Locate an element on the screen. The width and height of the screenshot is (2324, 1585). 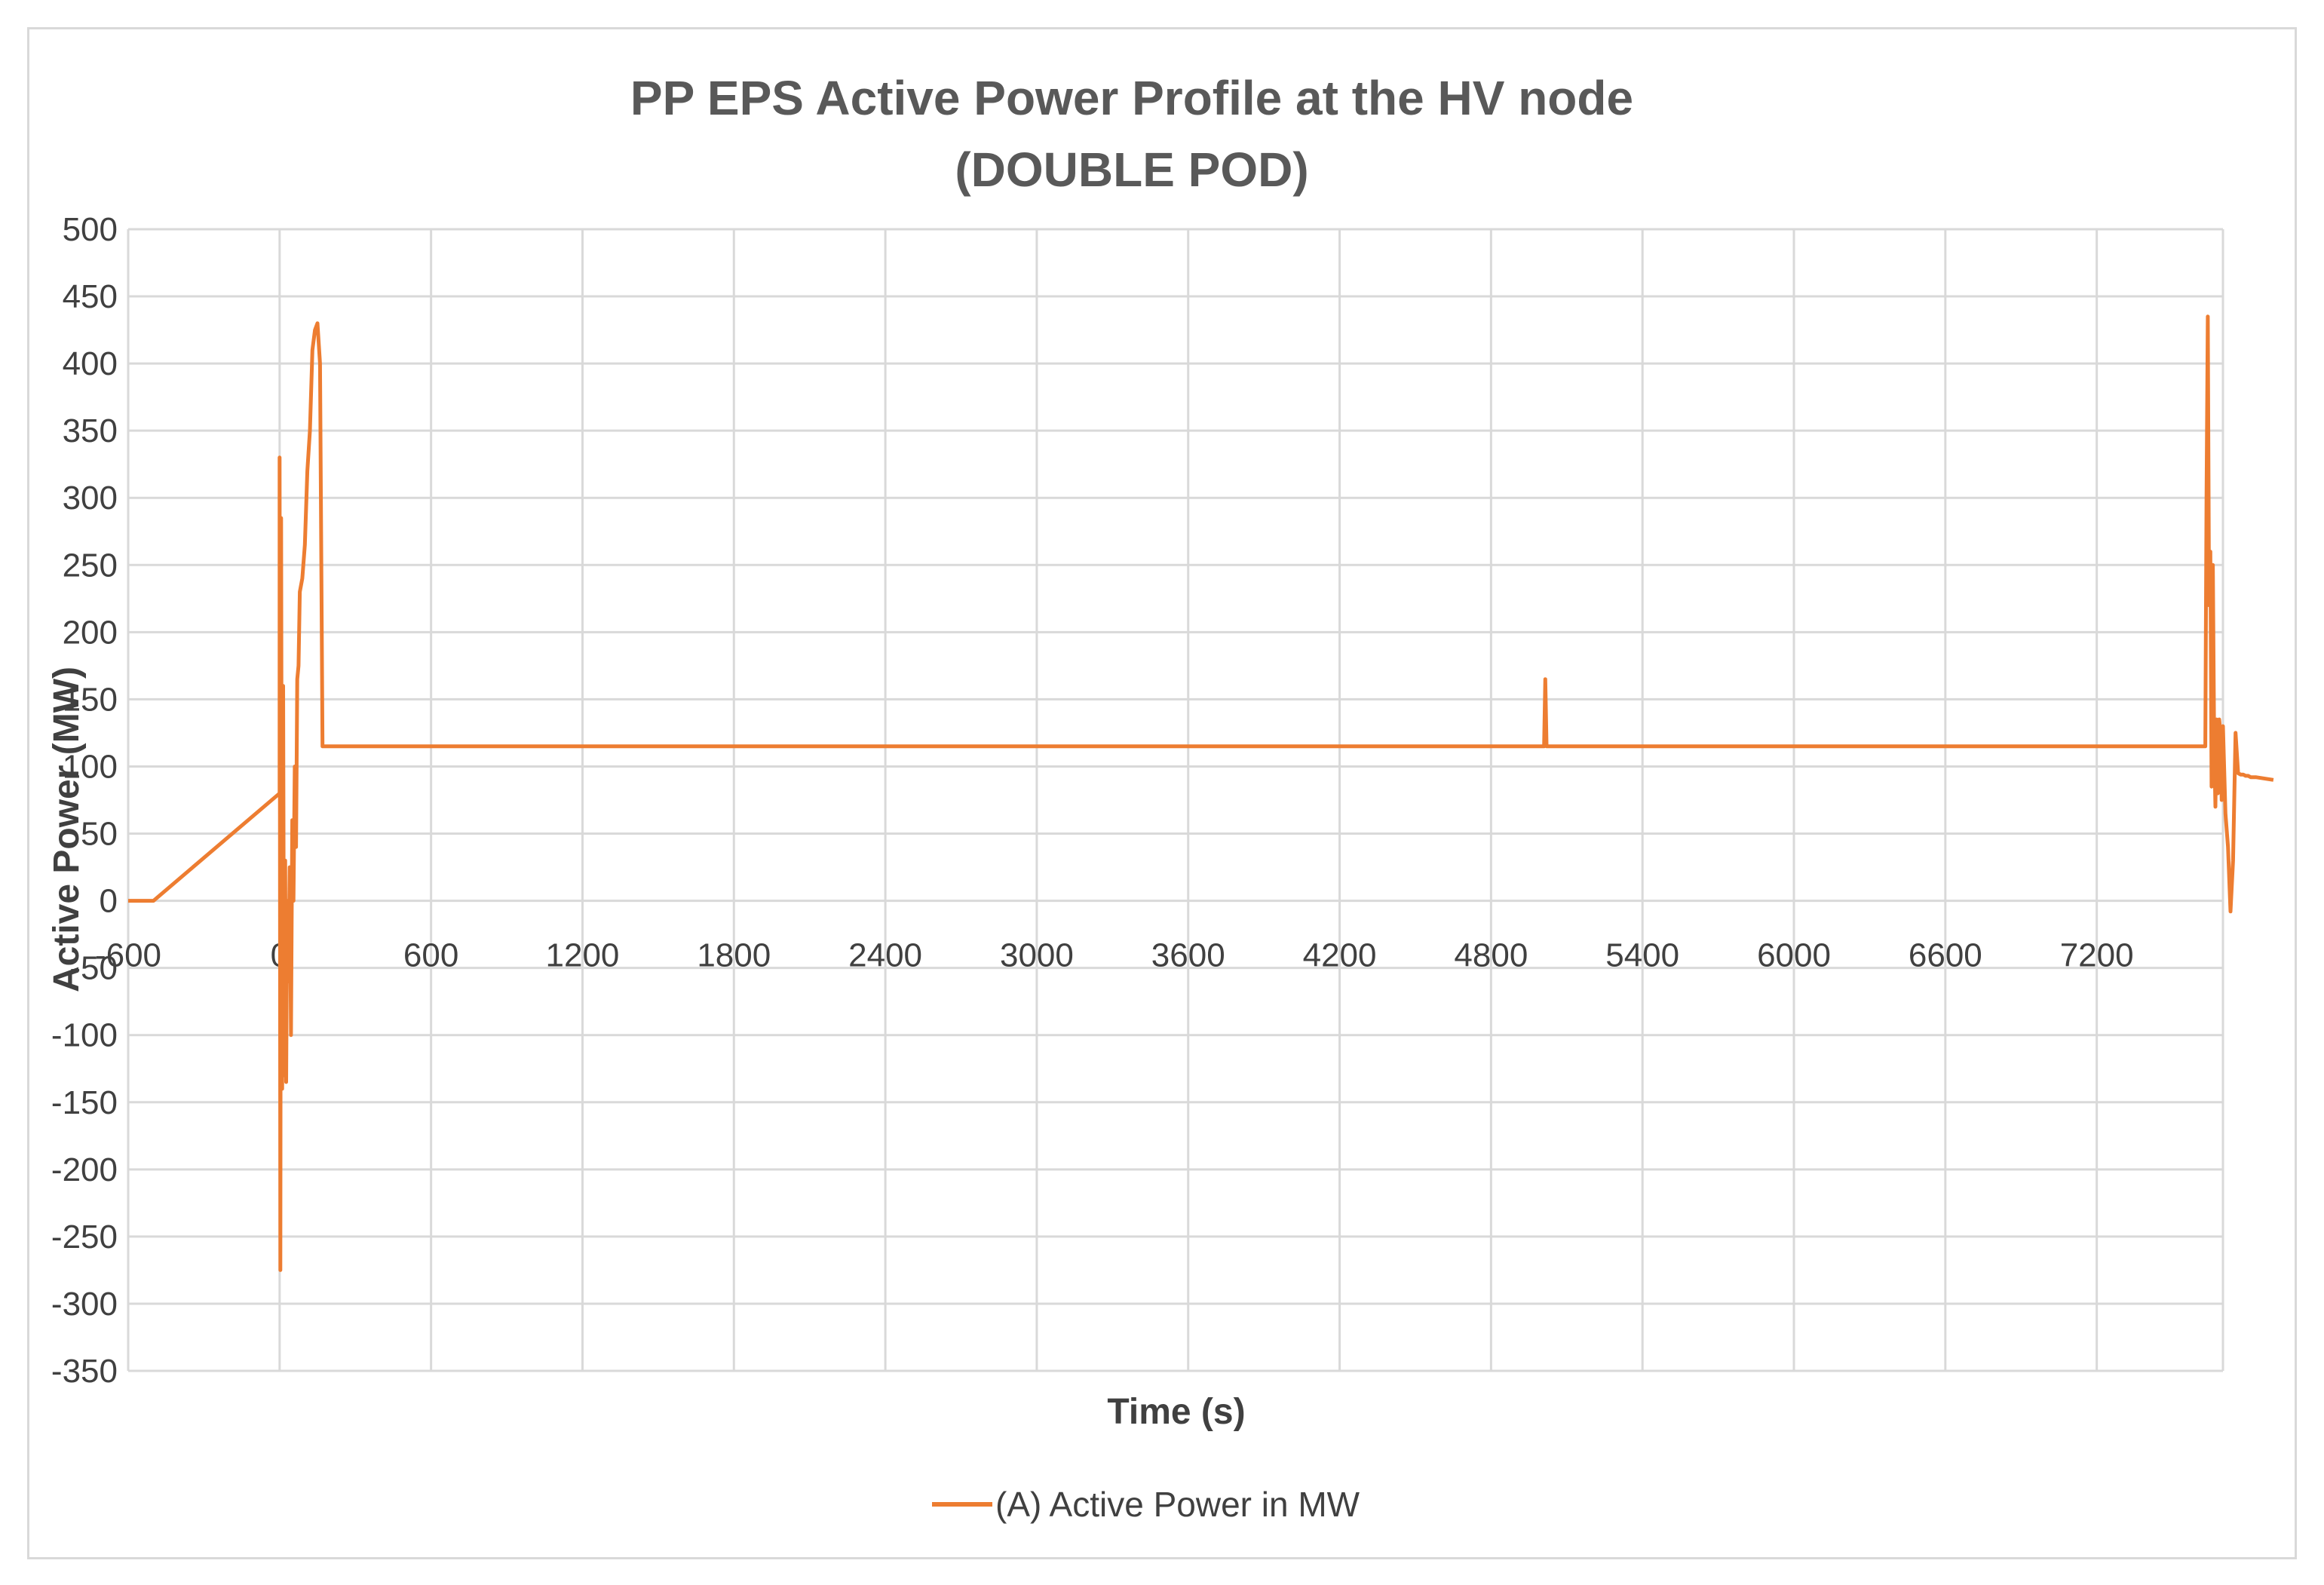
x-tick-label: 2400 is located at coordinates (885, 955).